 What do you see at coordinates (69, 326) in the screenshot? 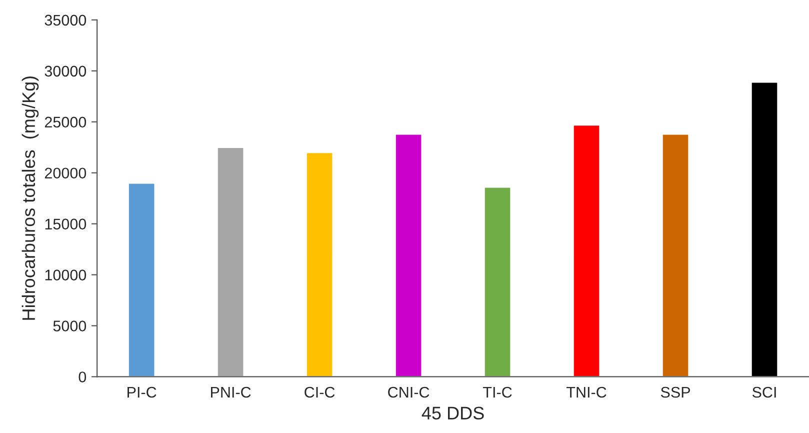
I see `y-tick-label: 5000` at bounding box center [69, 326].